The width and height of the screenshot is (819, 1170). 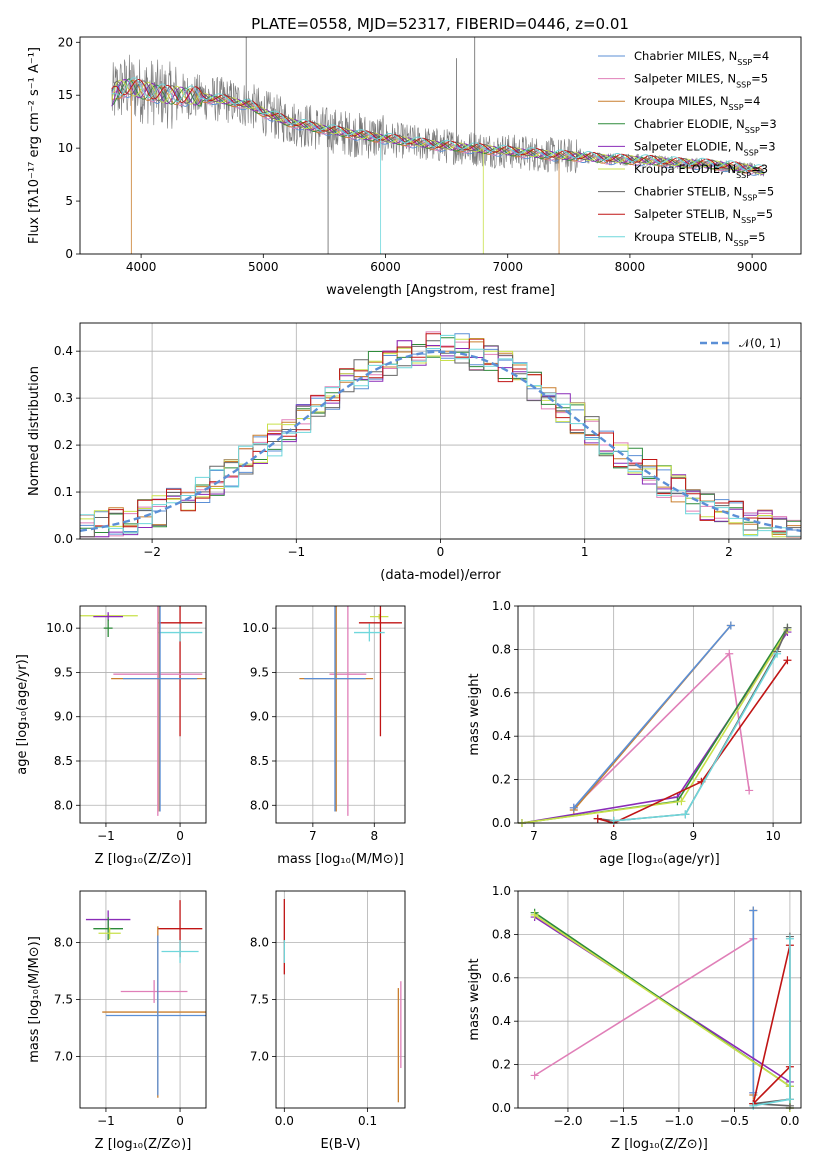 What do you see at coordinates (340, 714) in the screenshot?
I see `age_vs_mass-frame` at bounding box center [340, 714].